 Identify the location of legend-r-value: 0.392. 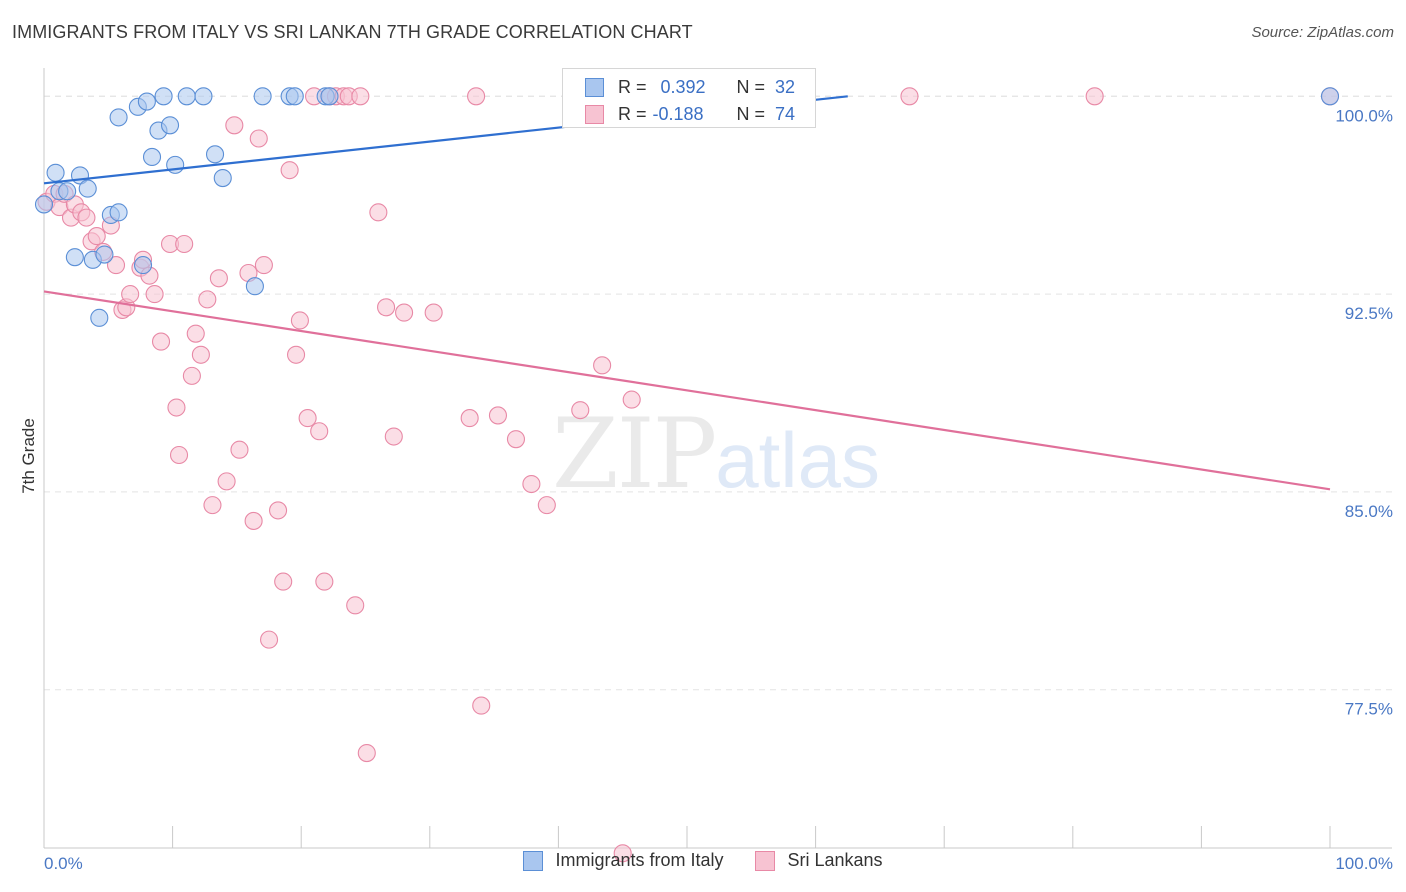
(683, 86).